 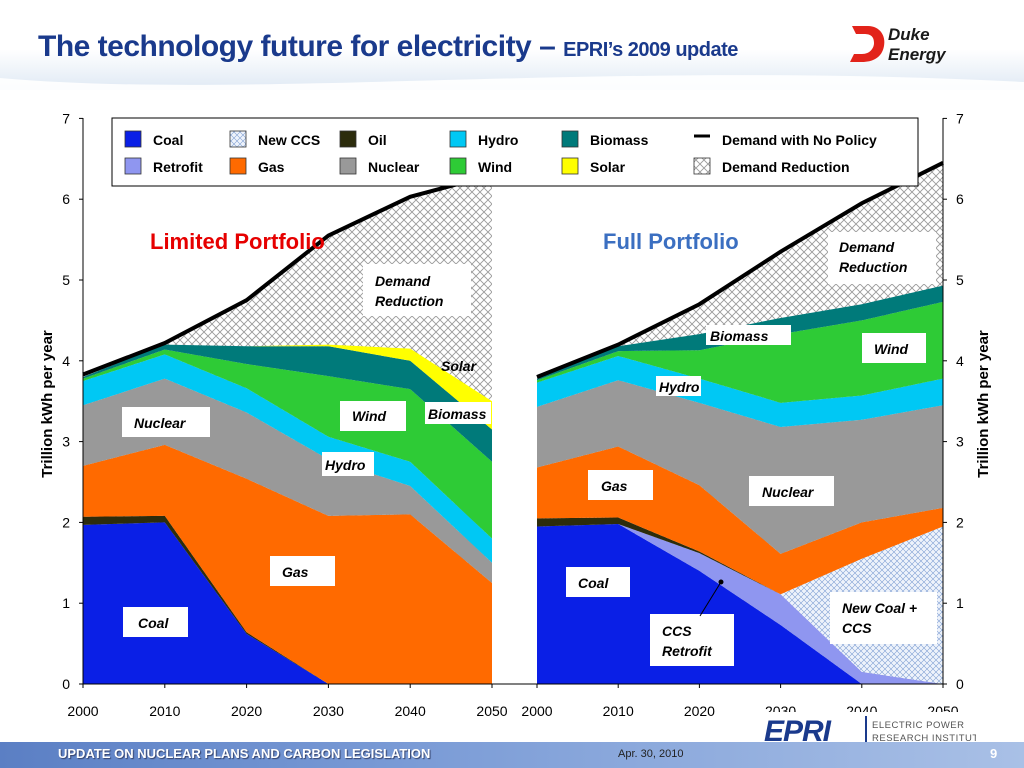 What do you see at coordinates (960, 603) in the screenshot?
I see `y-tick-label-right: 1` at bounding box center [960, 603].